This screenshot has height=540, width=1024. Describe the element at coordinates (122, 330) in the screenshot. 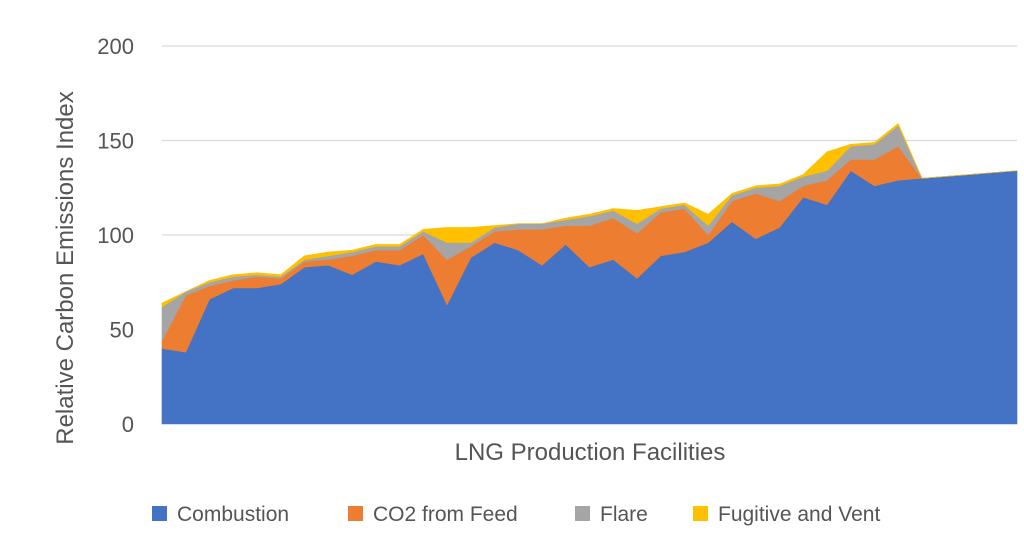

I see `y-tick-label-50: 50` at that location.